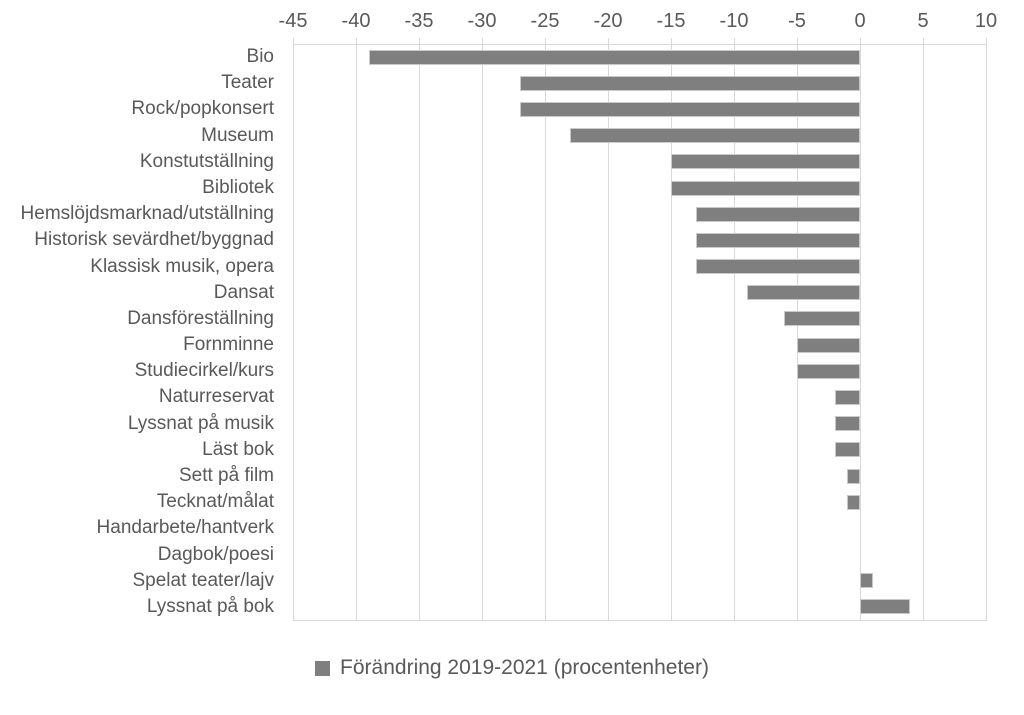 Image resolution: width=1024 pixels, height=715 pixels. What do you see at coordinates (640, 44) in the screenshot?
I see `axis-line-top` at bounding box center [640, 44].